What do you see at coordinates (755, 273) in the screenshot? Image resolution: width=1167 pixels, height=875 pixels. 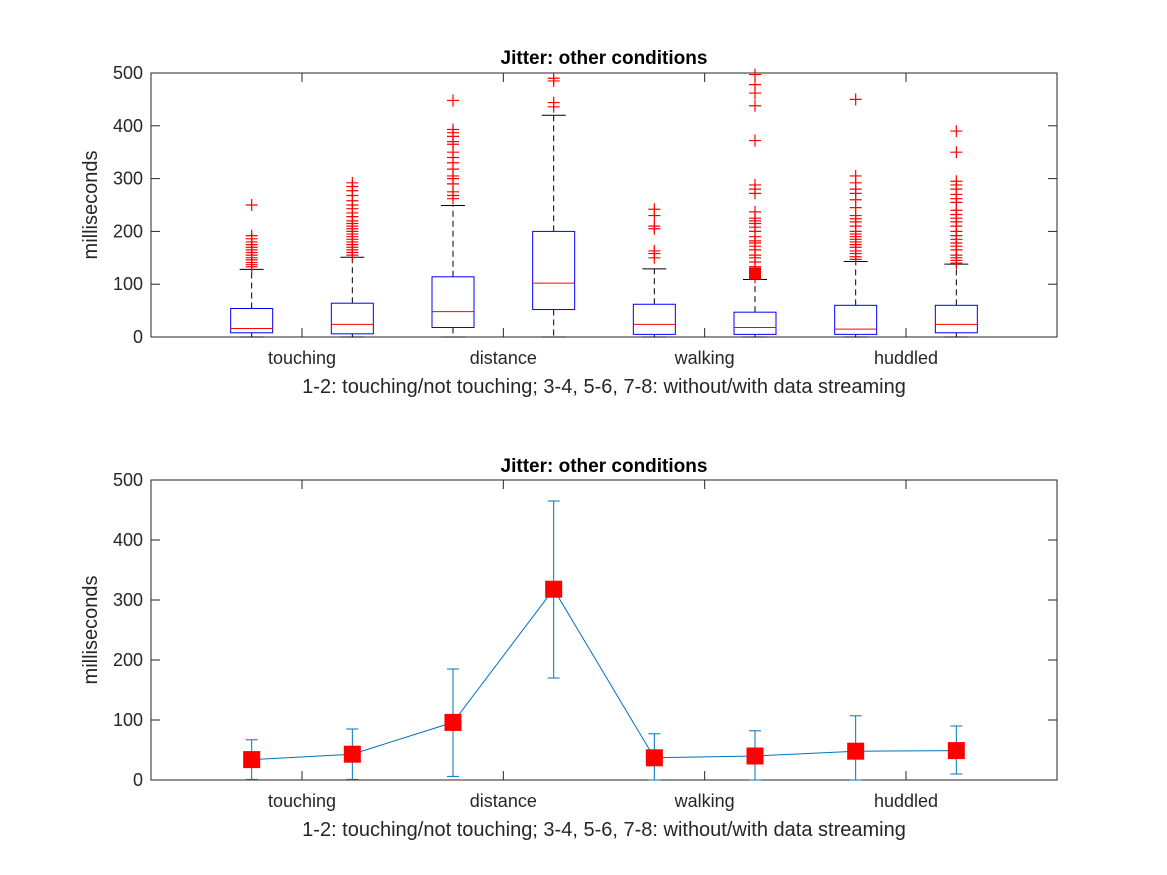 I see `mean-marker` at bounding box center [755, 273].